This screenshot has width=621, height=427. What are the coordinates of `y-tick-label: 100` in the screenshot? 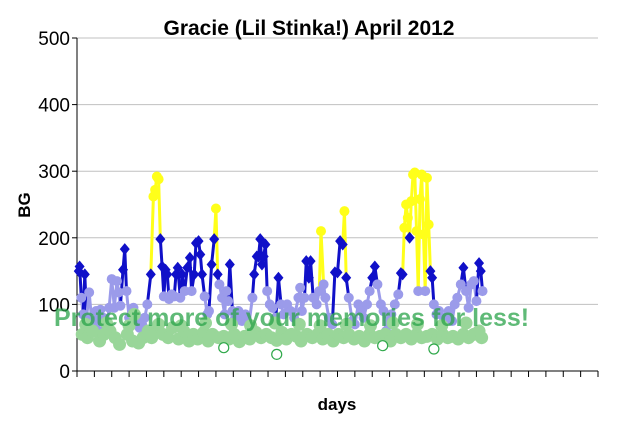 It's located at (54, 305).